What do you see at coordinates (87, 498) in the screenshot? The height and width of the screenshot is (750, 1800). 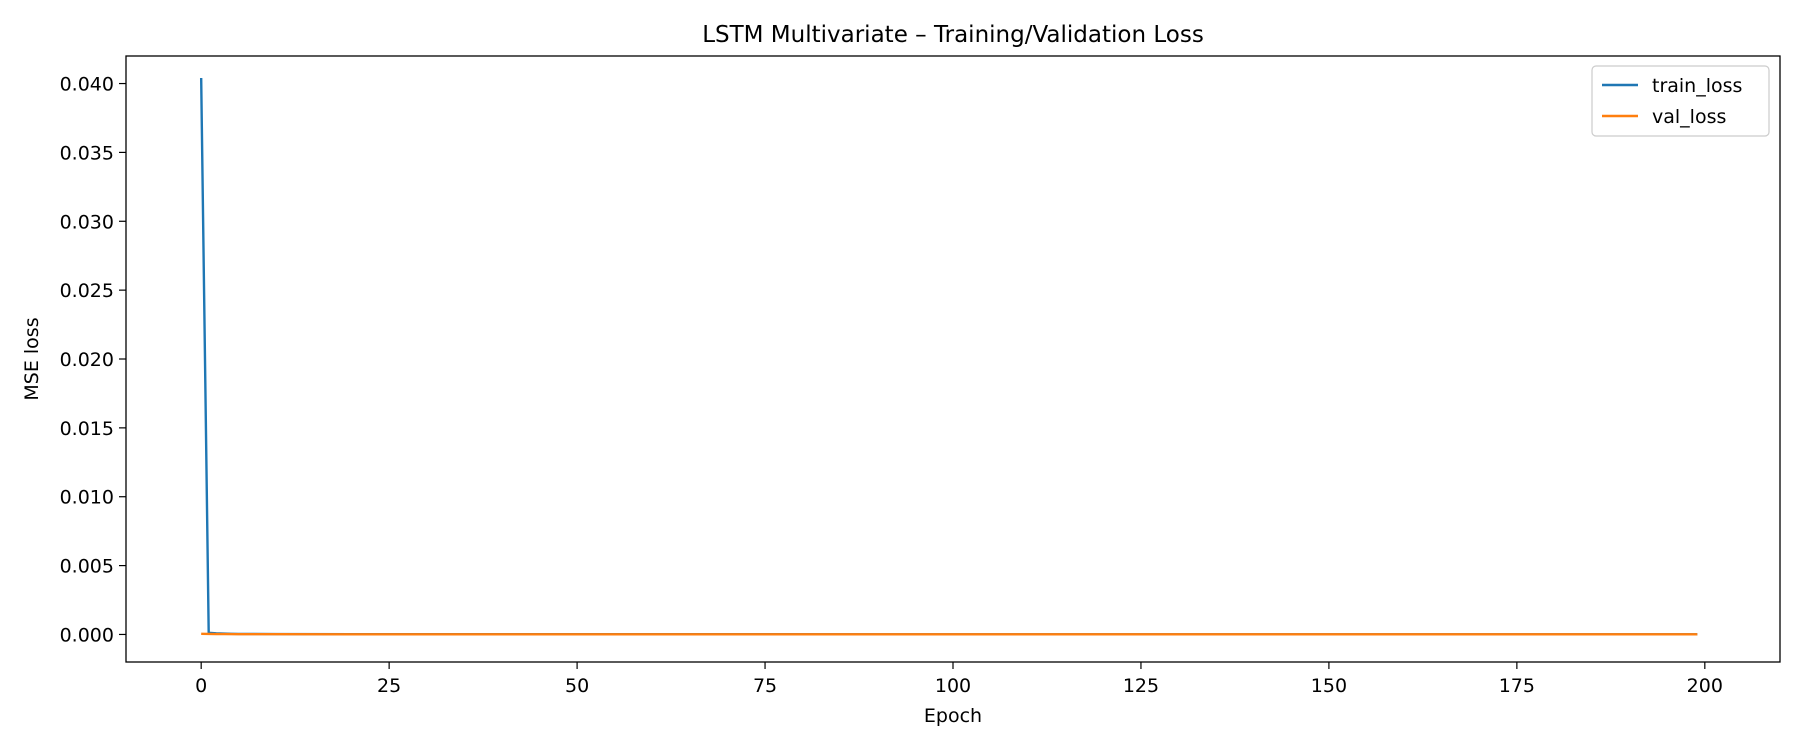 I see `y-tick-label: 0.010` at bounding box center [87, 498].